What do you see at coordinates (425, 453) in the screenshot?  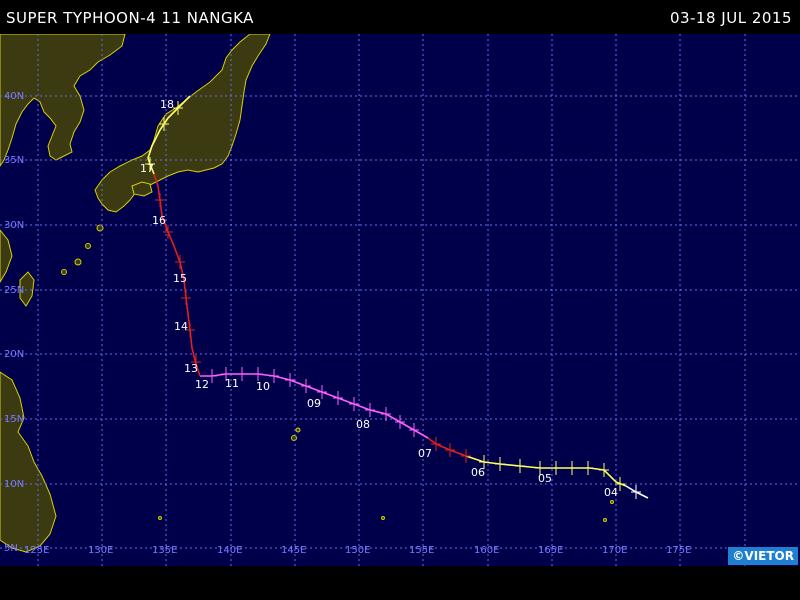 I see `day-label: 07` at bounding box center [425, 453].